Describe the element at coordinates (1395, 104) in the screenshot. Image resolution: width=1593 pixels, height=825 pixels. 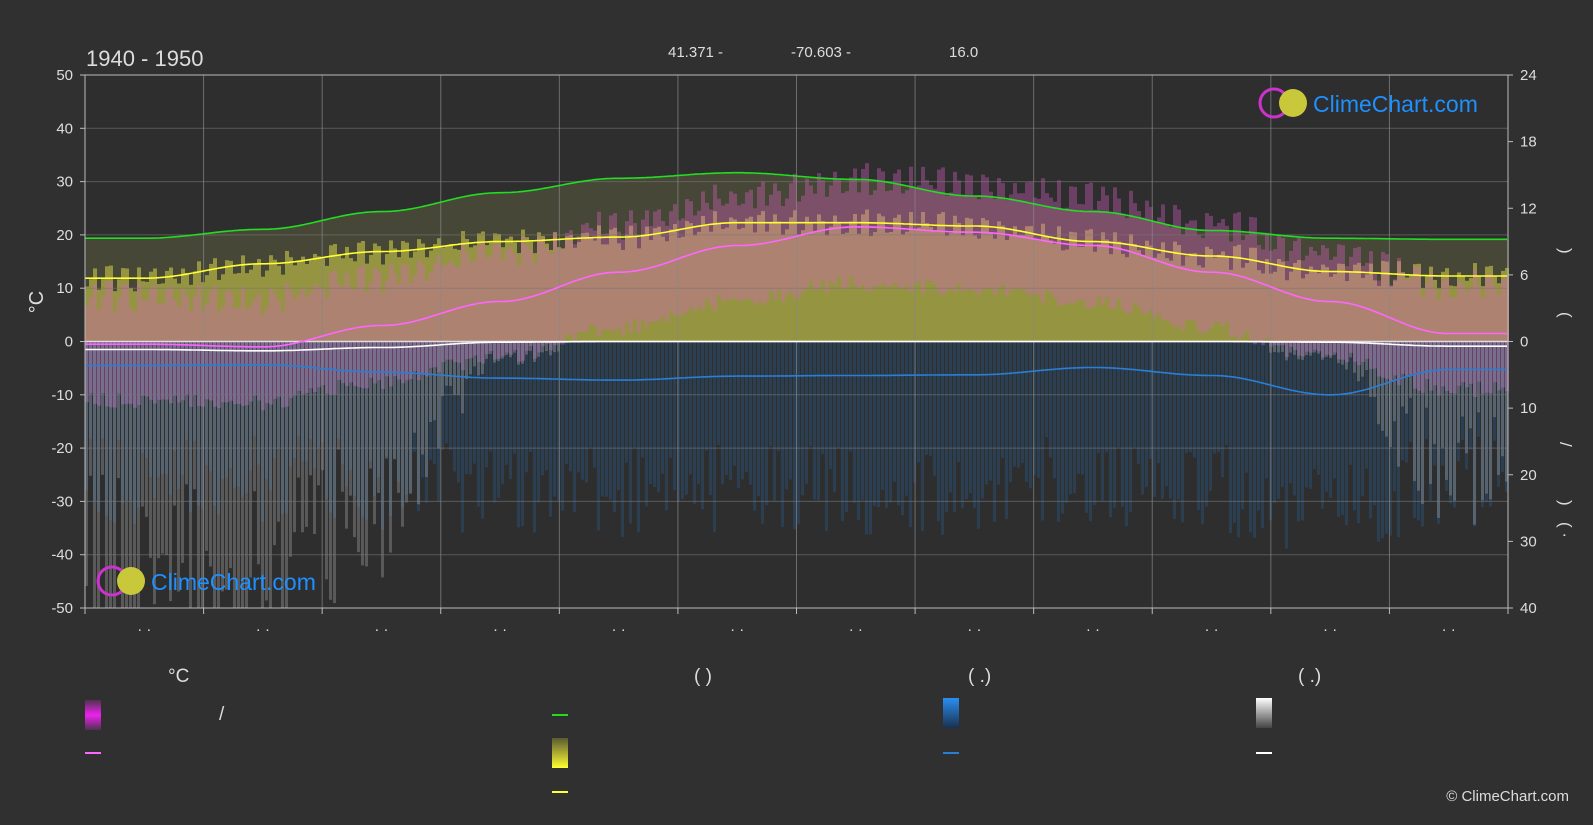
I see `brand-text-top: ClimeChart.com` at that location.